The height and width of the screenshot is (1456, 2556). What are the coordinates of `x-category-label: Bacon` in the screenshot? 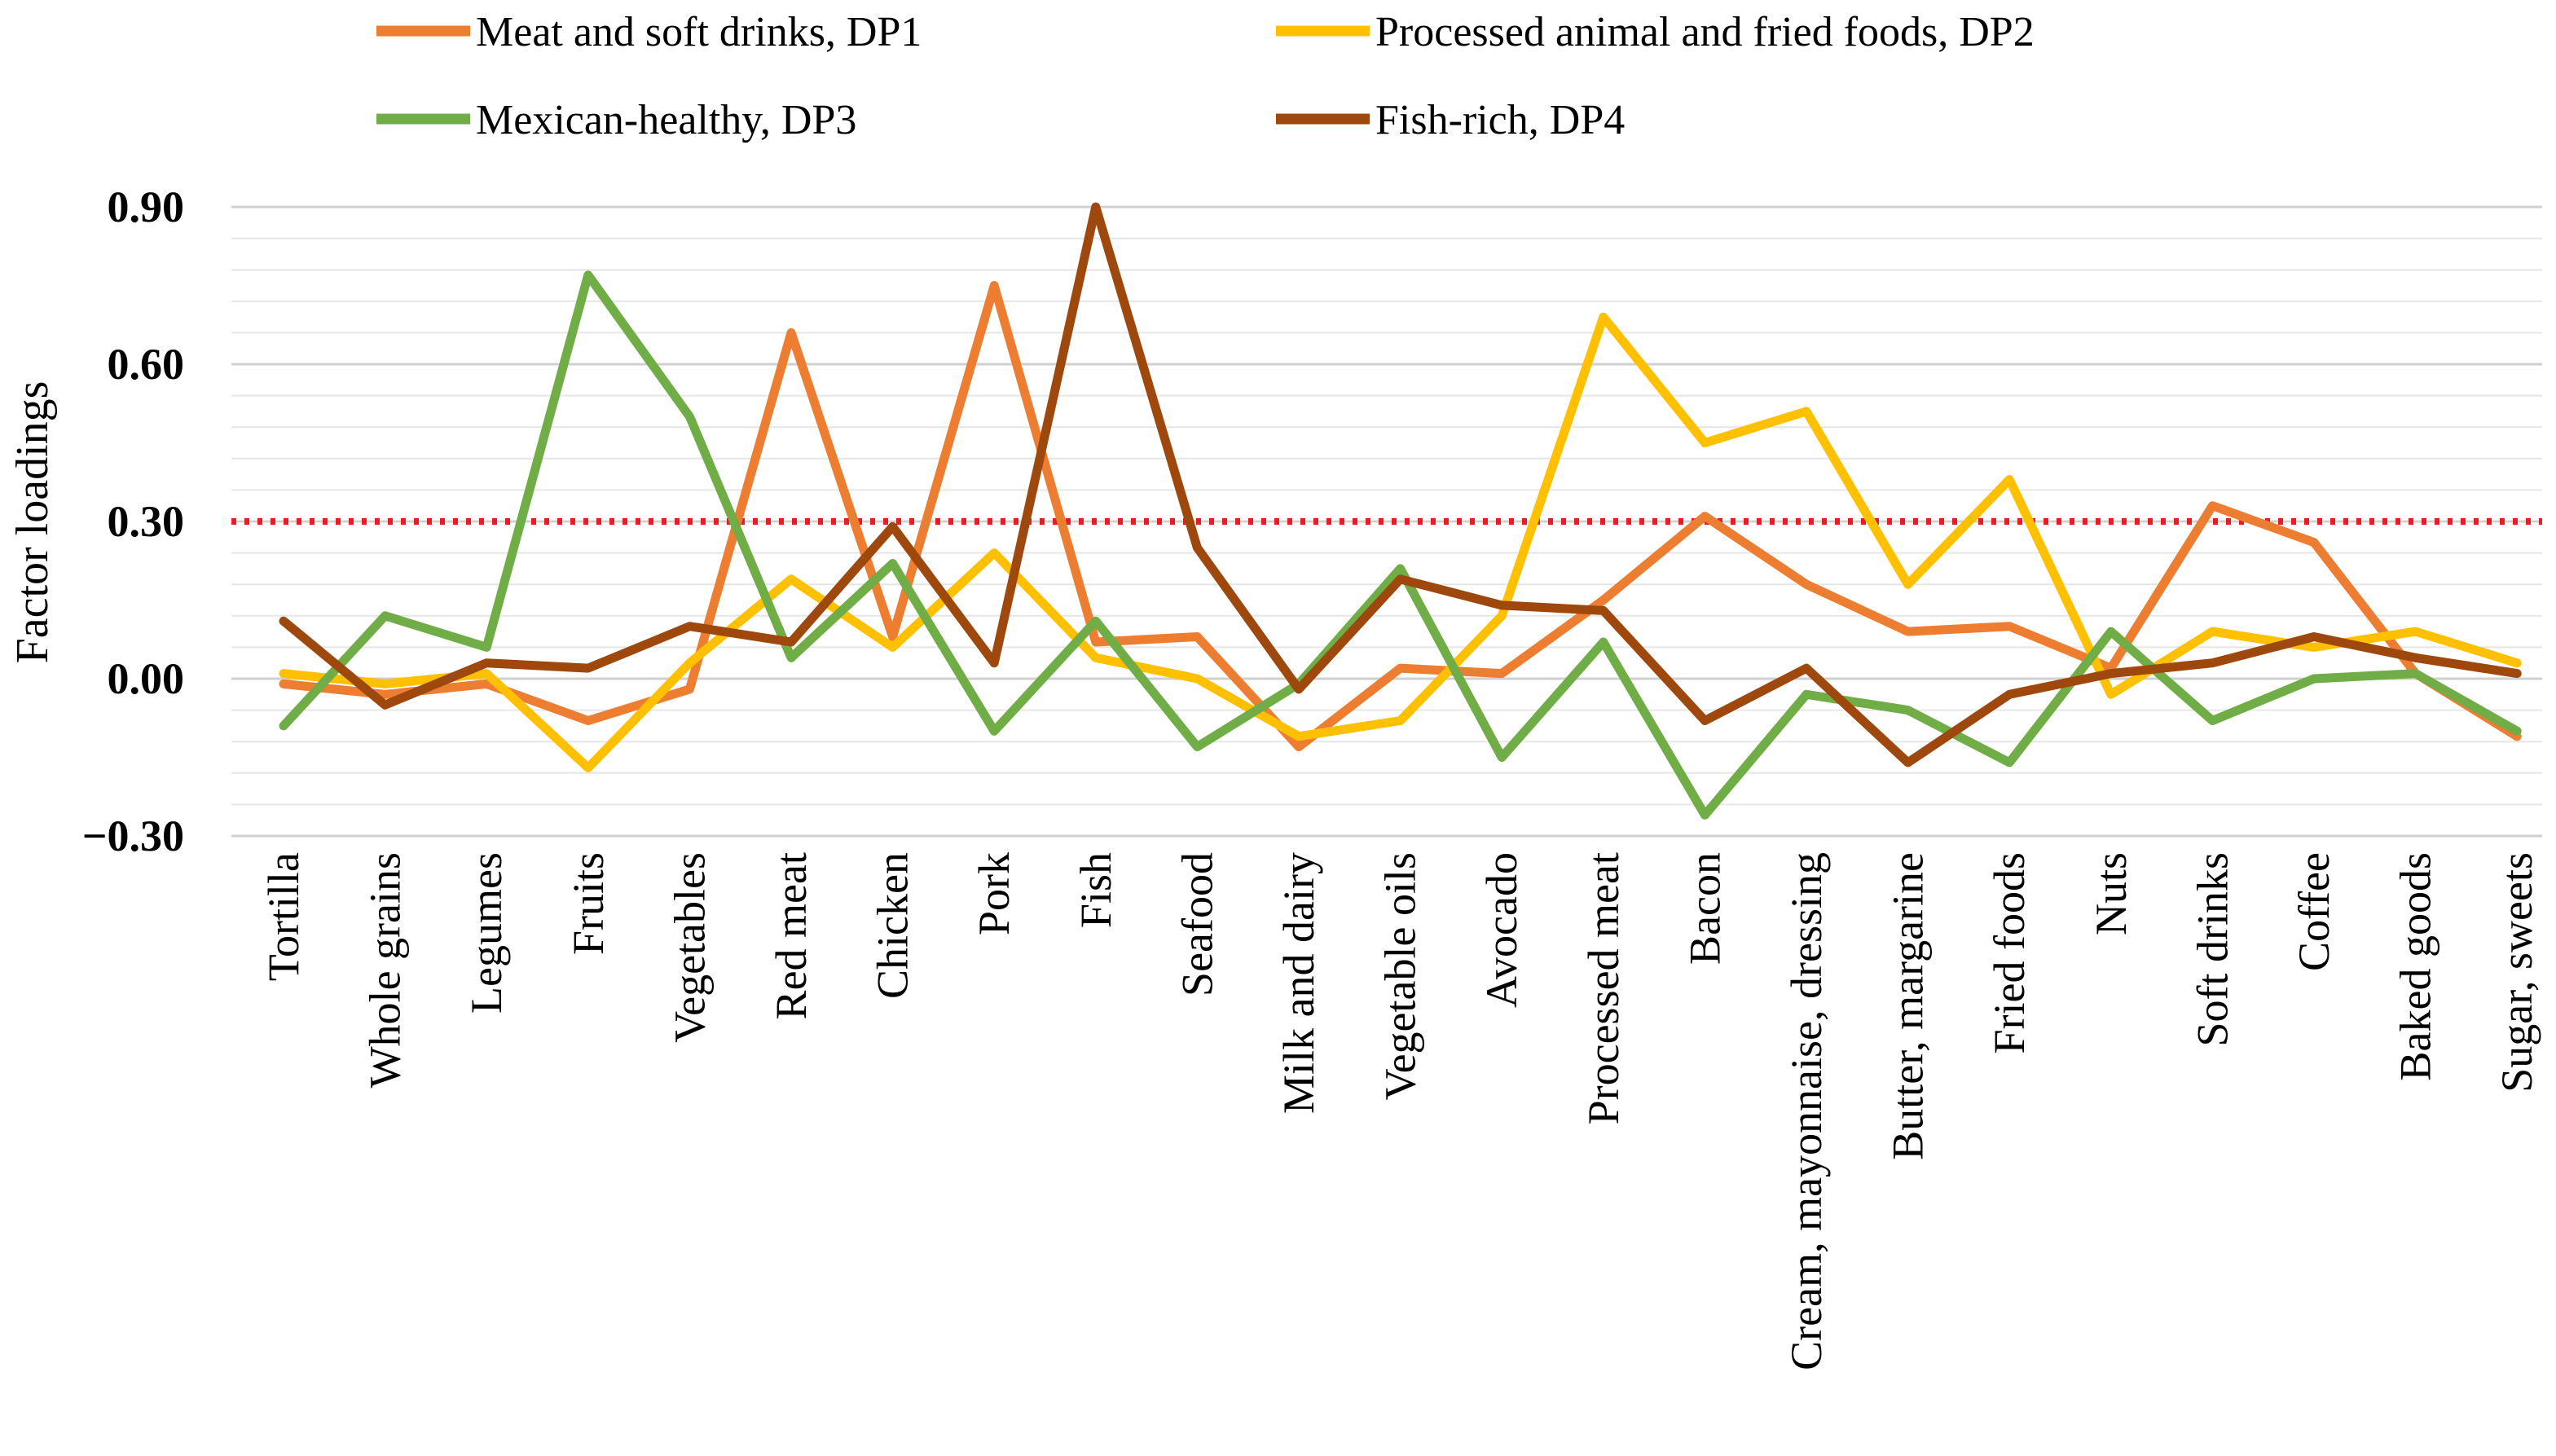 It's located at (1704, 908).